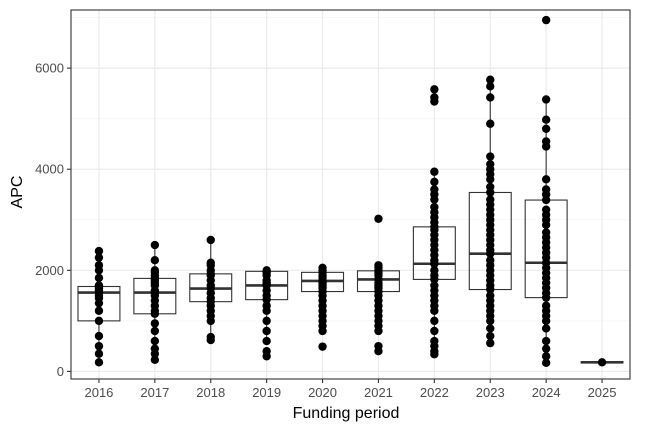  I want to click on x-tick-label: 2024, so click(546, 392).